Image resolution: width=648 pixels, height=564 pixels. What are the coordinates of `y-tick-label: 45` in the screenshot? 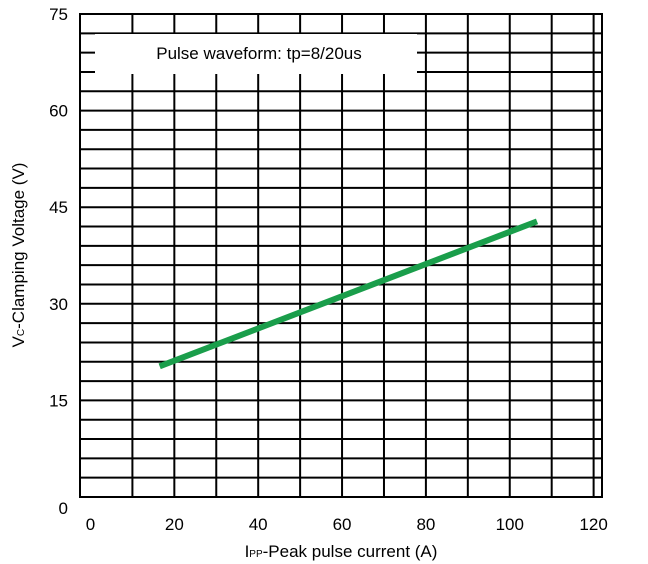 It's located at (58, 207).